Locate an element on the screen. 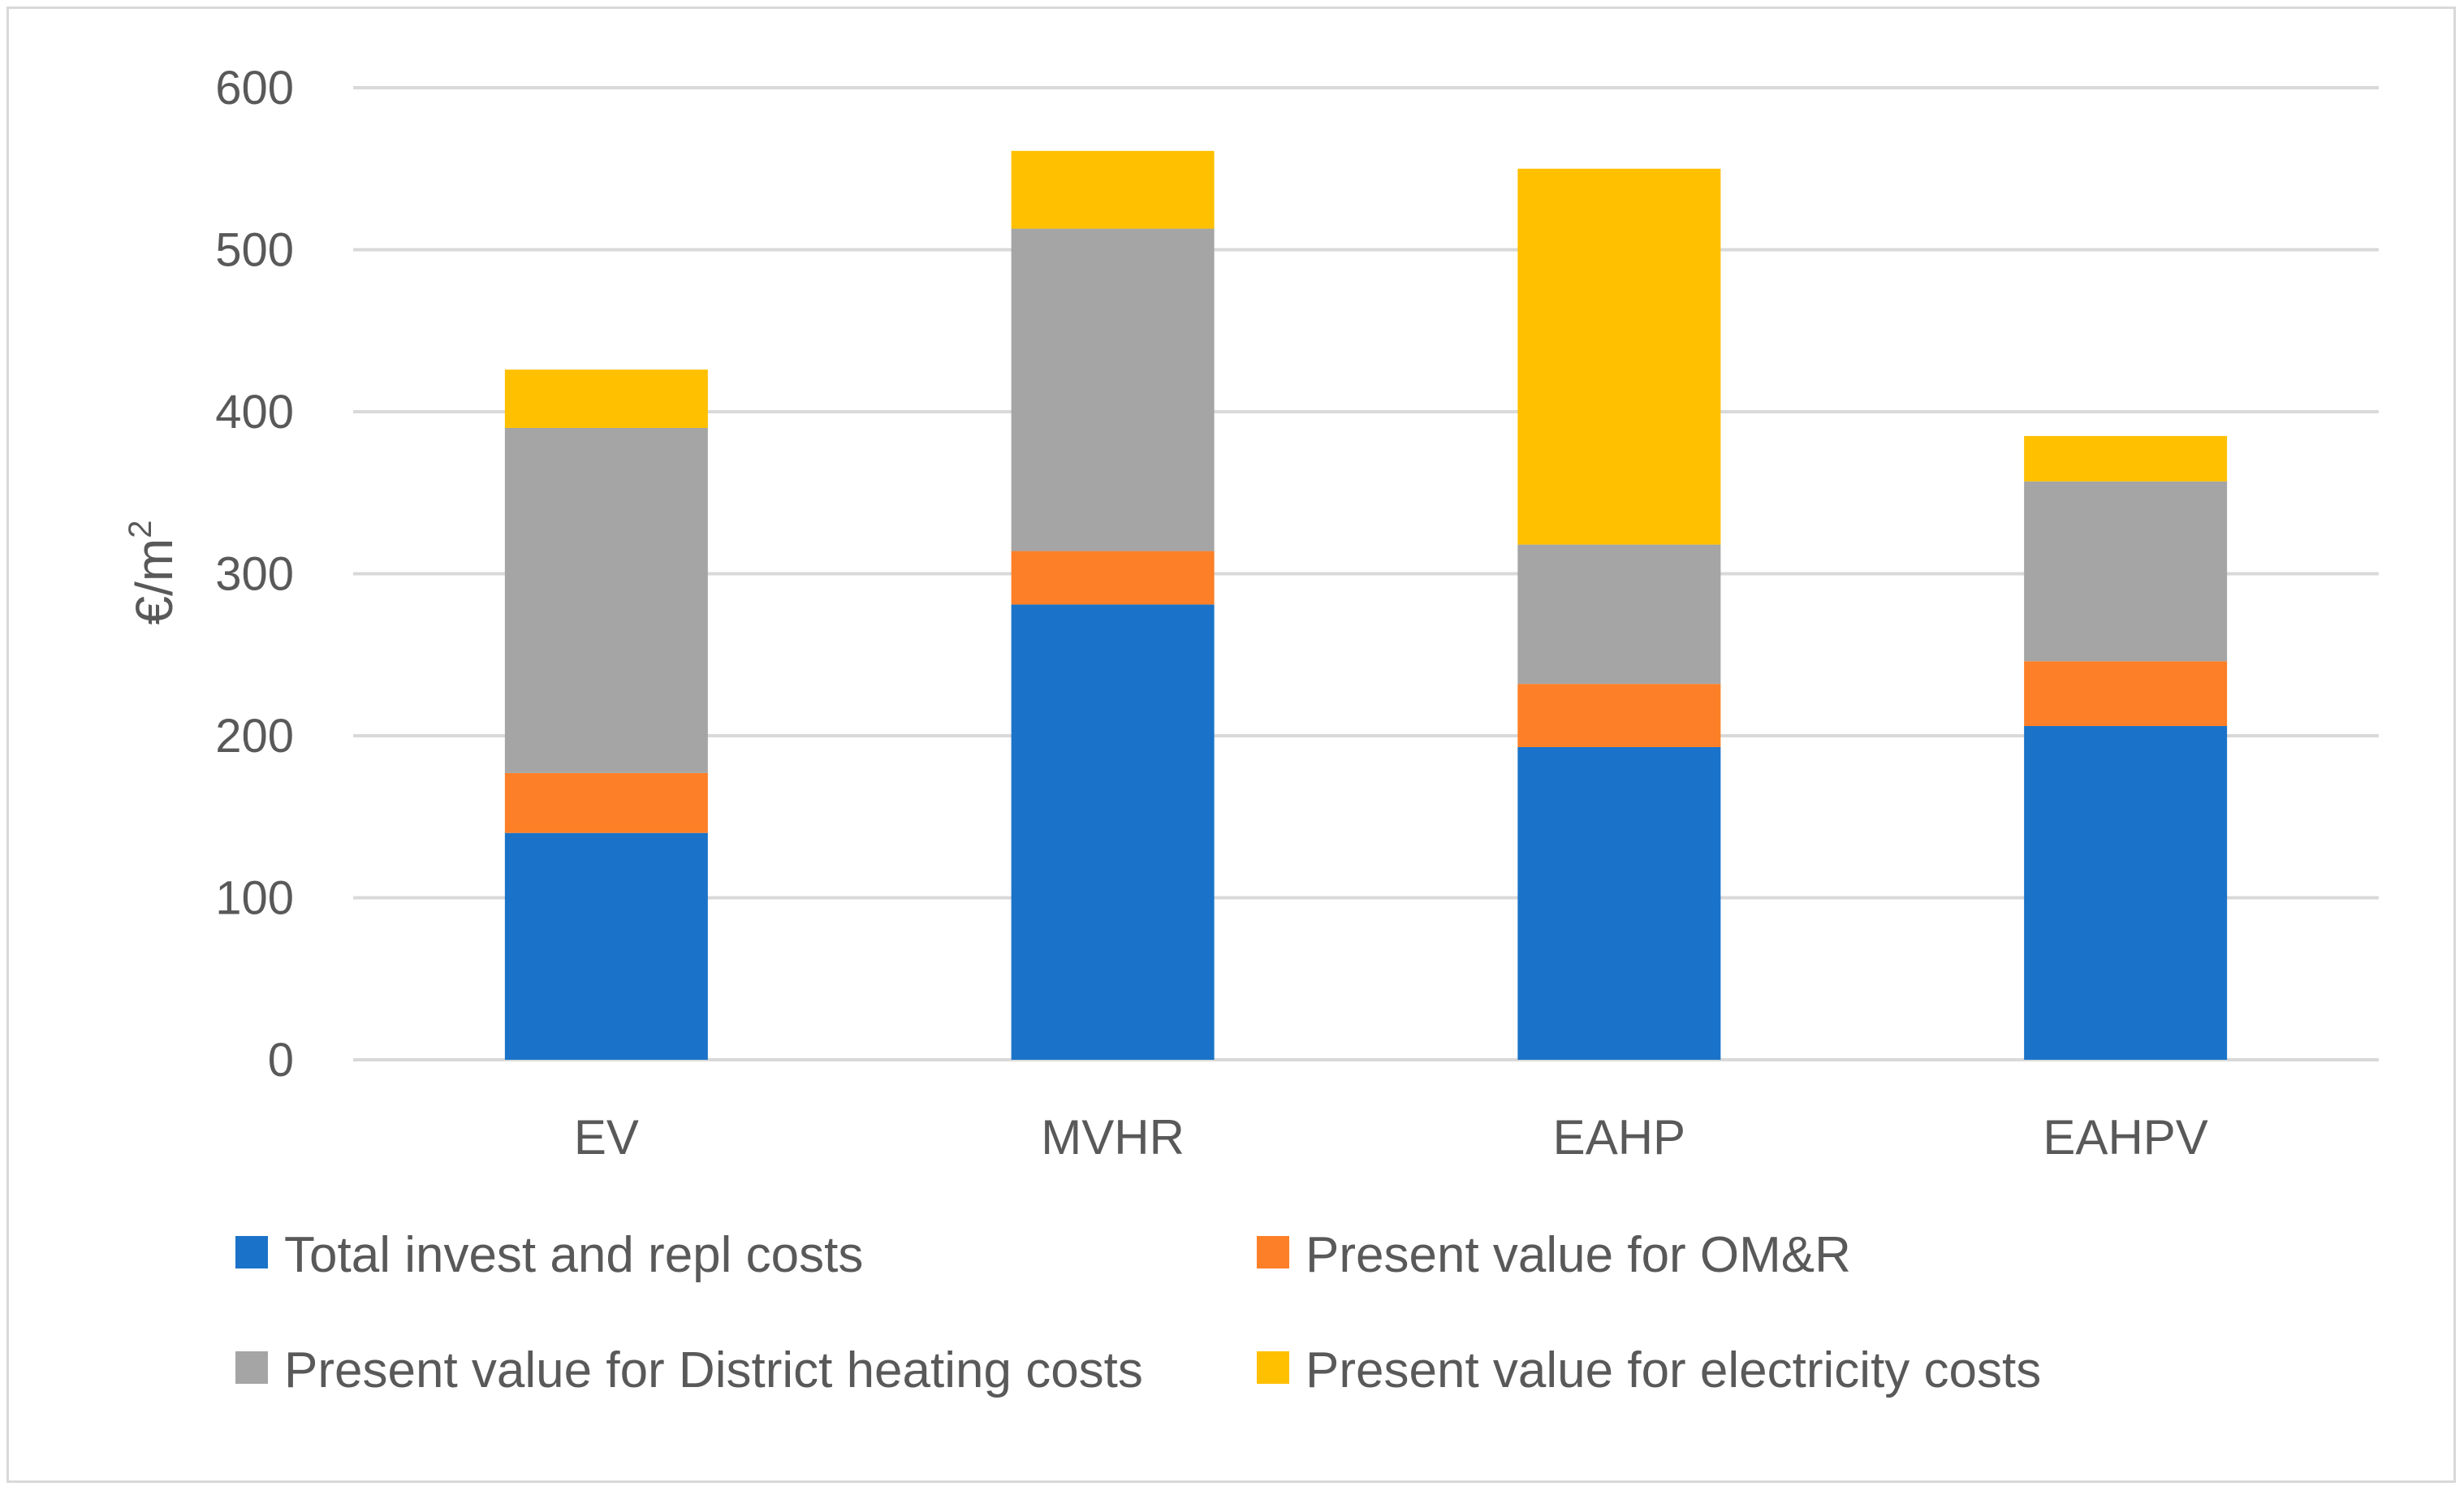 The height and width of the screenshot is (1491, 2464). legend-label: Total invest and repl costs is located at coordinates (573, 1255).